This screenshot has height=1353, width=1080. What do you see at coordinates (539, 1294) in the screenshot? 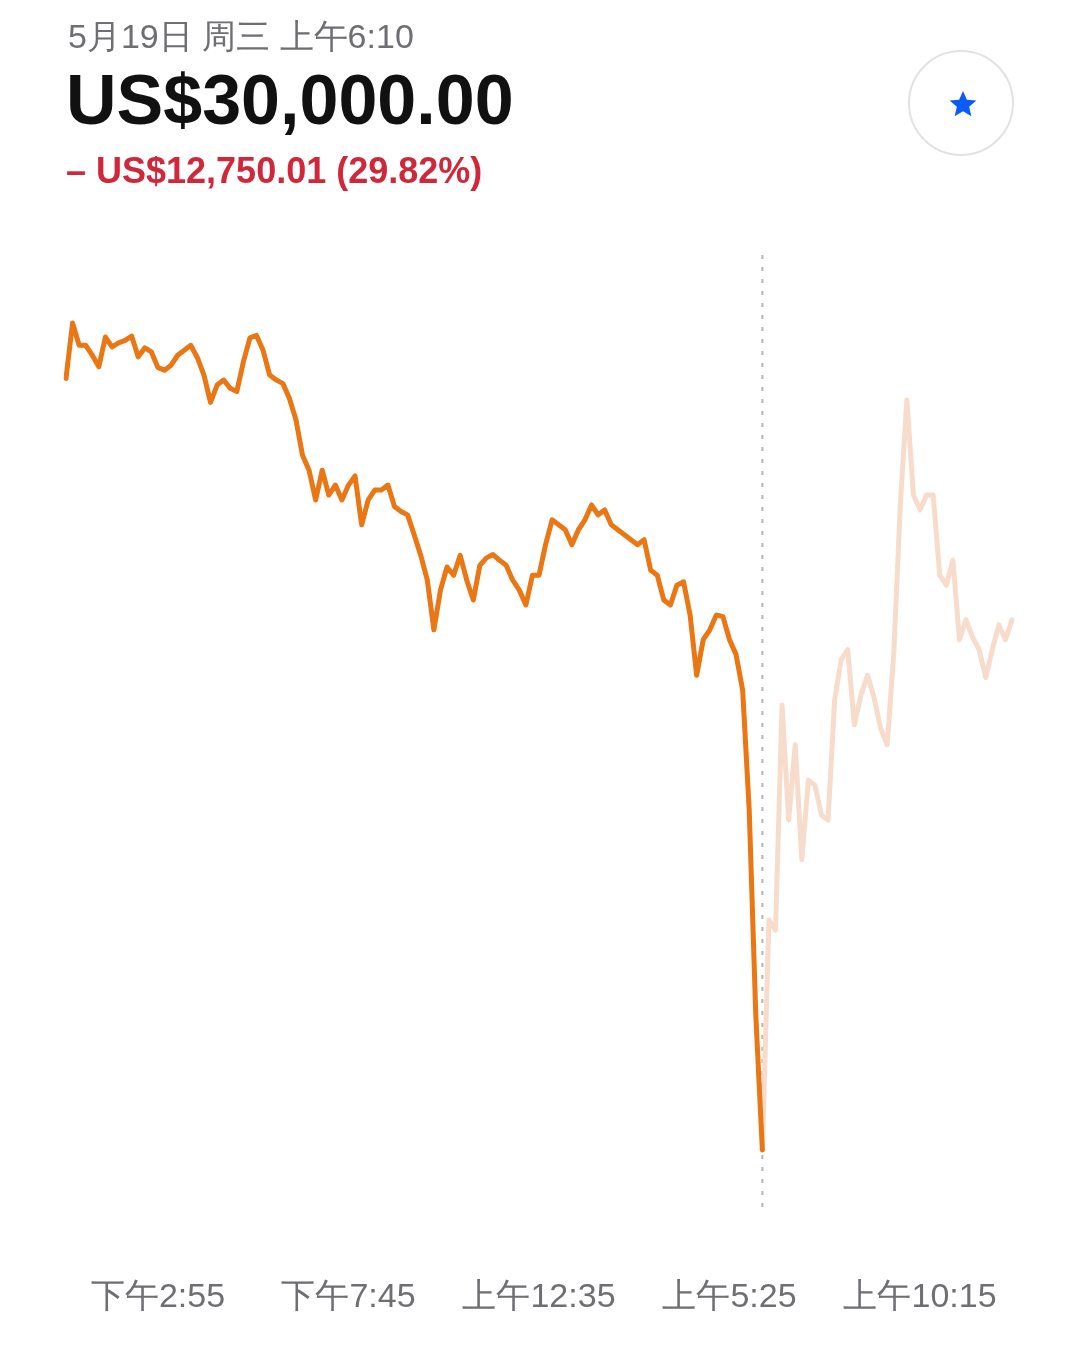
I see `x-tick-label: 上午12:35` at bounding box center [539, 1294].